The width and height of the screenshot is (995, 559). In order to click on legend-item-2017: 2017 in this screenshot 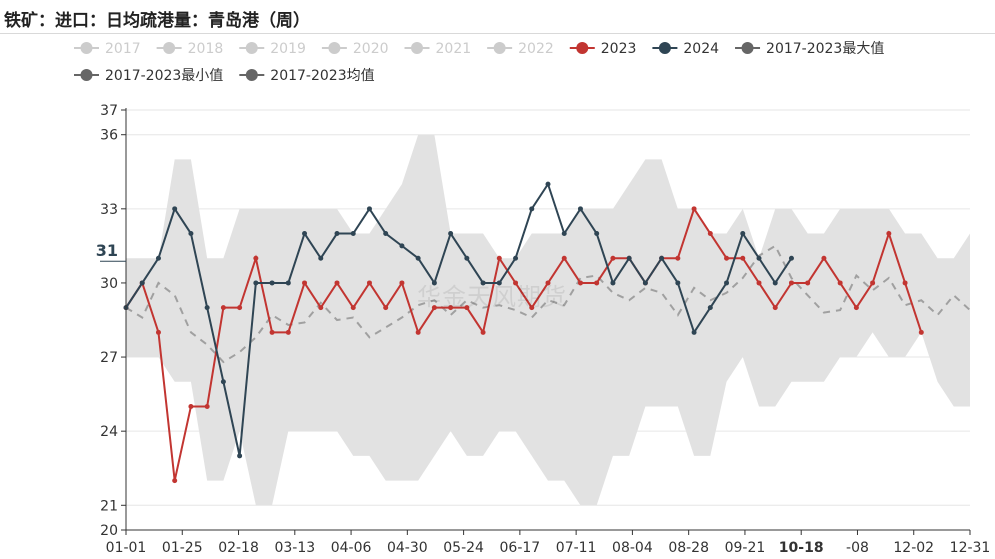, I will do `click(107, 49)`.